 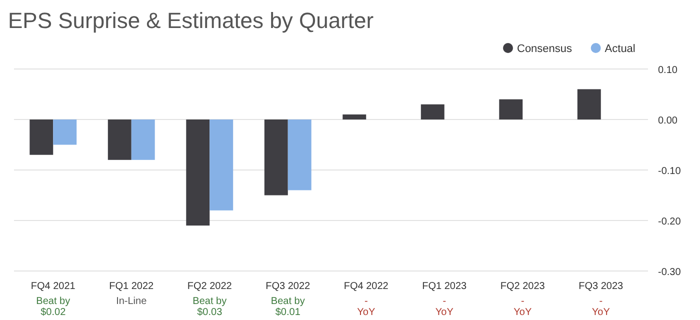 I want to click on y-tick-label: 0.10, so click(x=668, y=70).